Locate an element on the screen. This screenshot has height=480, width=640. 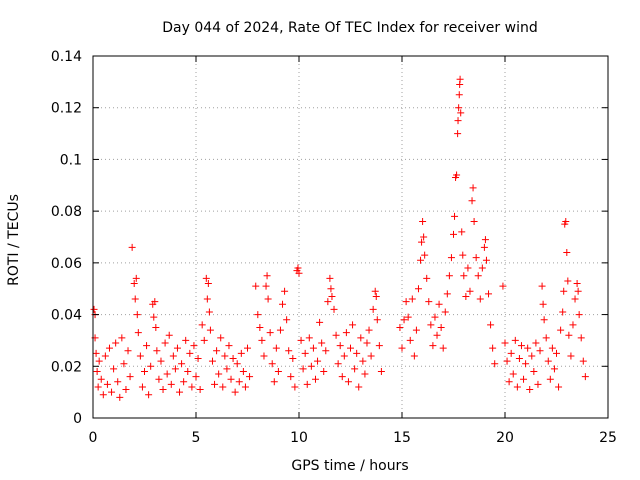
y-axis-label: ROTI / TECUs is located at coordinates (14, 240).